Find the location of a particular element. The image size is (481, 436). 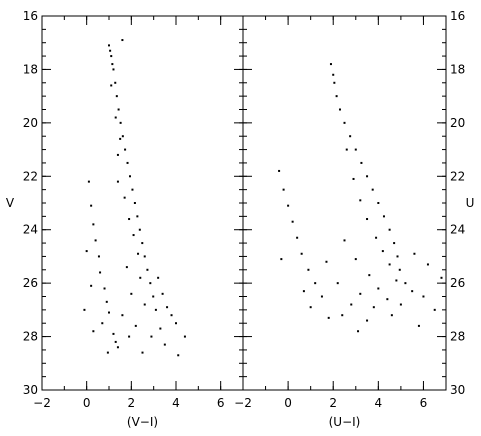

x-tick-label: 0 is located at coordinates (288, 403).